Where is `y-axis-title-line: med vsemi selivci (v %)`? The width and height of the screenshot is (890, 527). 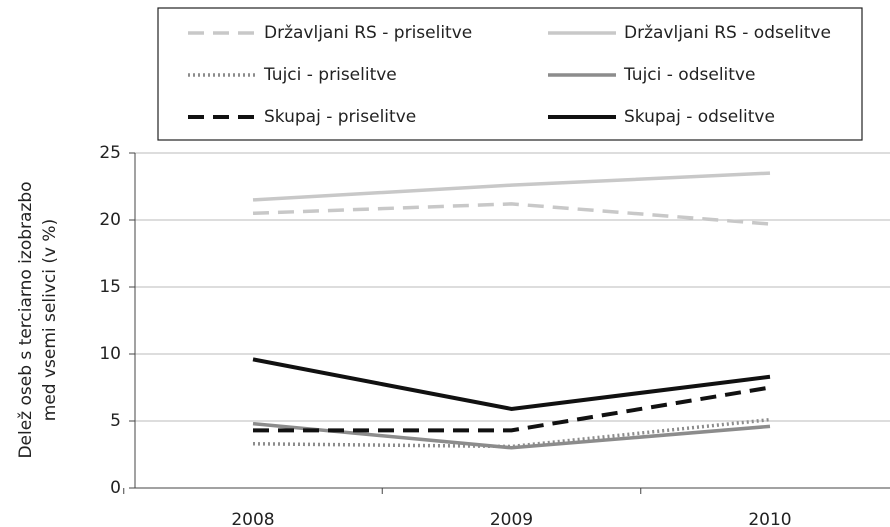 y-axis-title-line: med vsemi selivci (v %) is located at coordinates (50, 320).